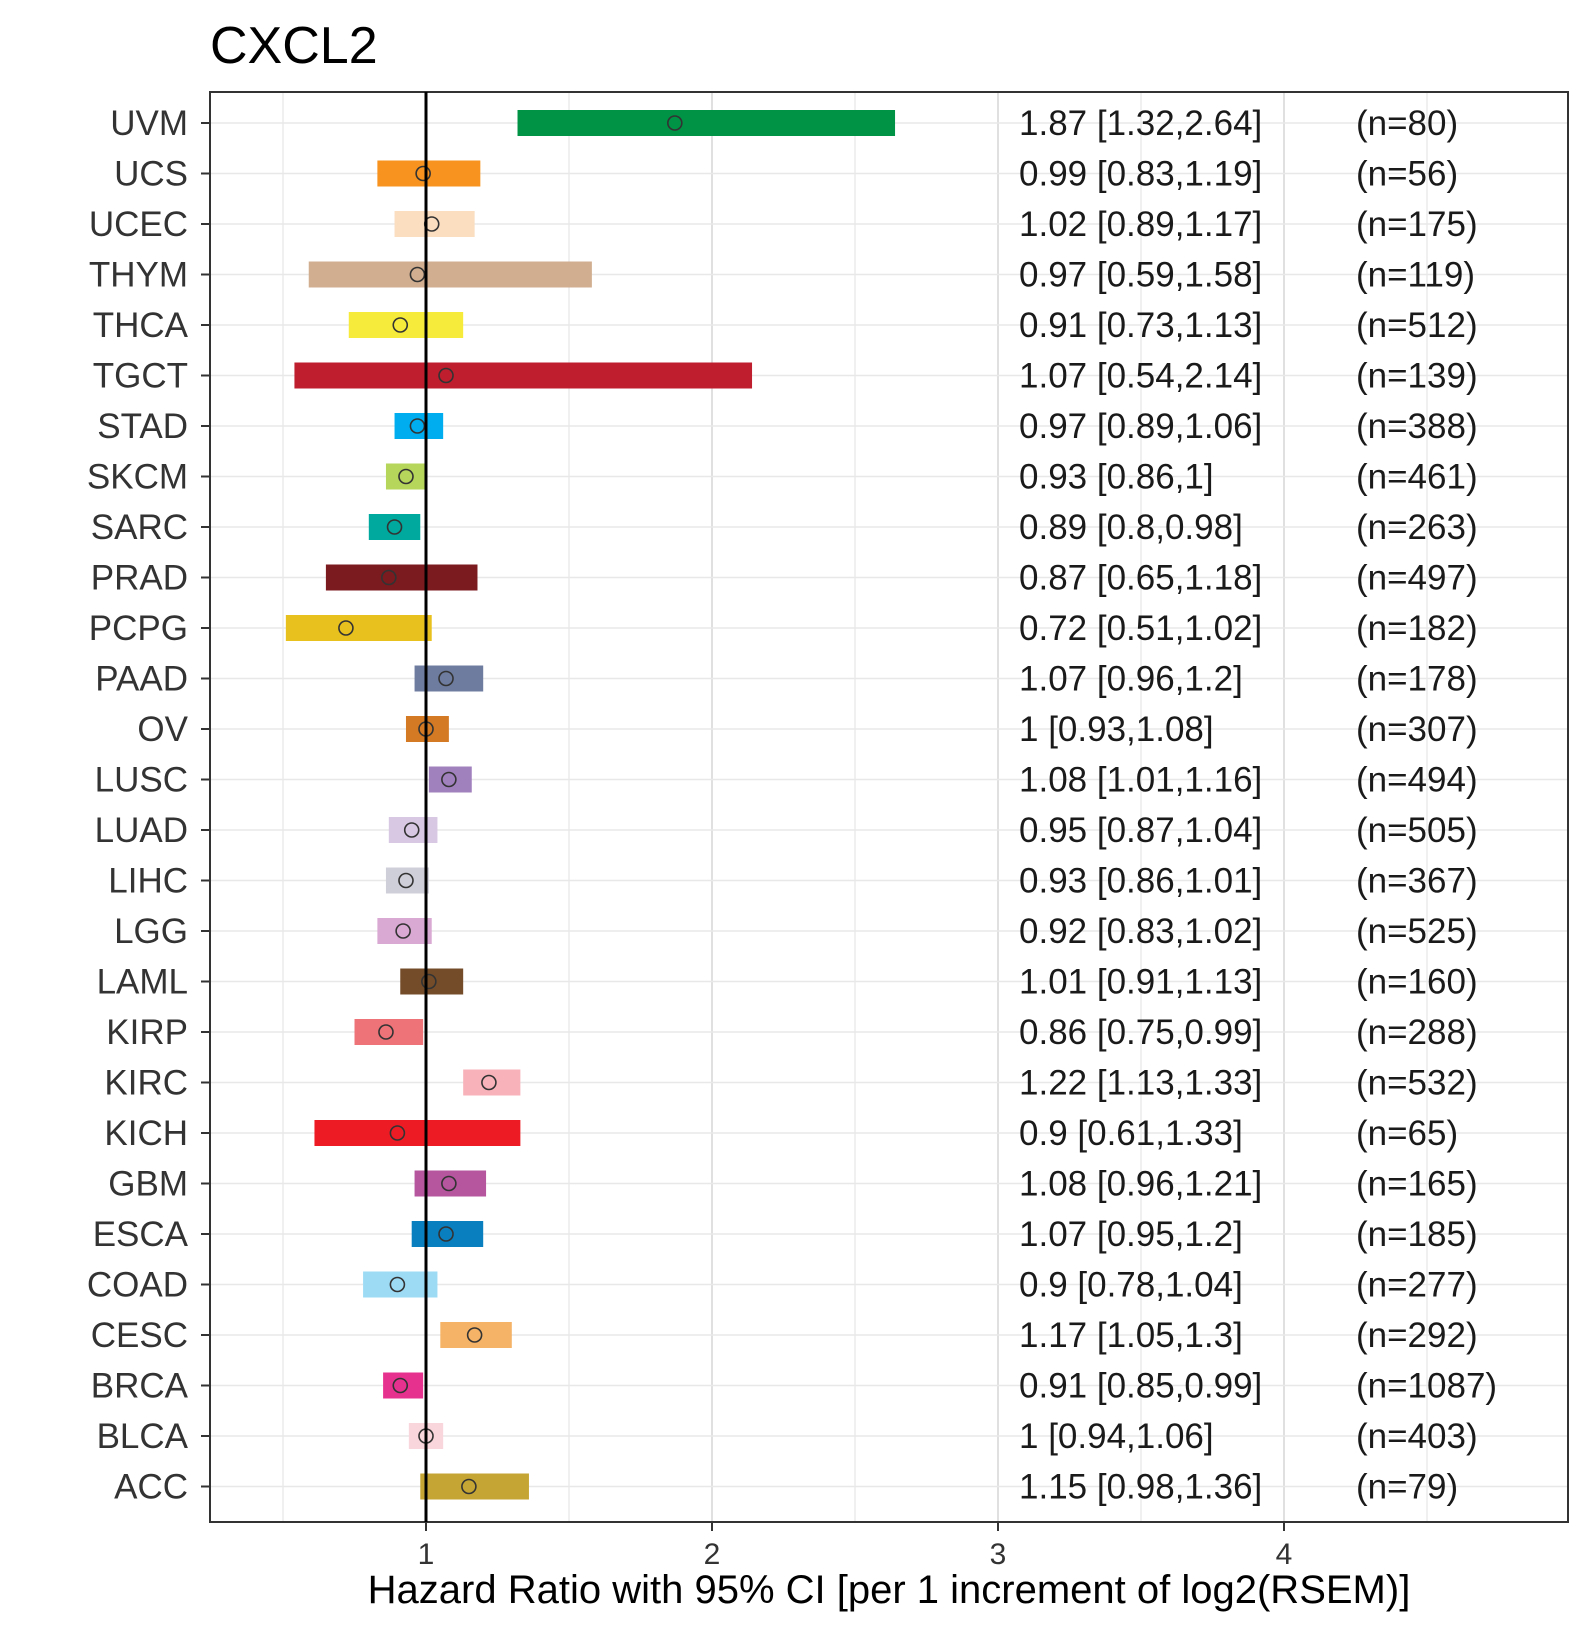 The height and width of the screenshot is (1650, 1590). What do you see at coordinates (1131, 1335) in the screenshot?
I see `hr-ci-text: 1.17 [1.05,1.3]` at bounding box center [1131, 1335].